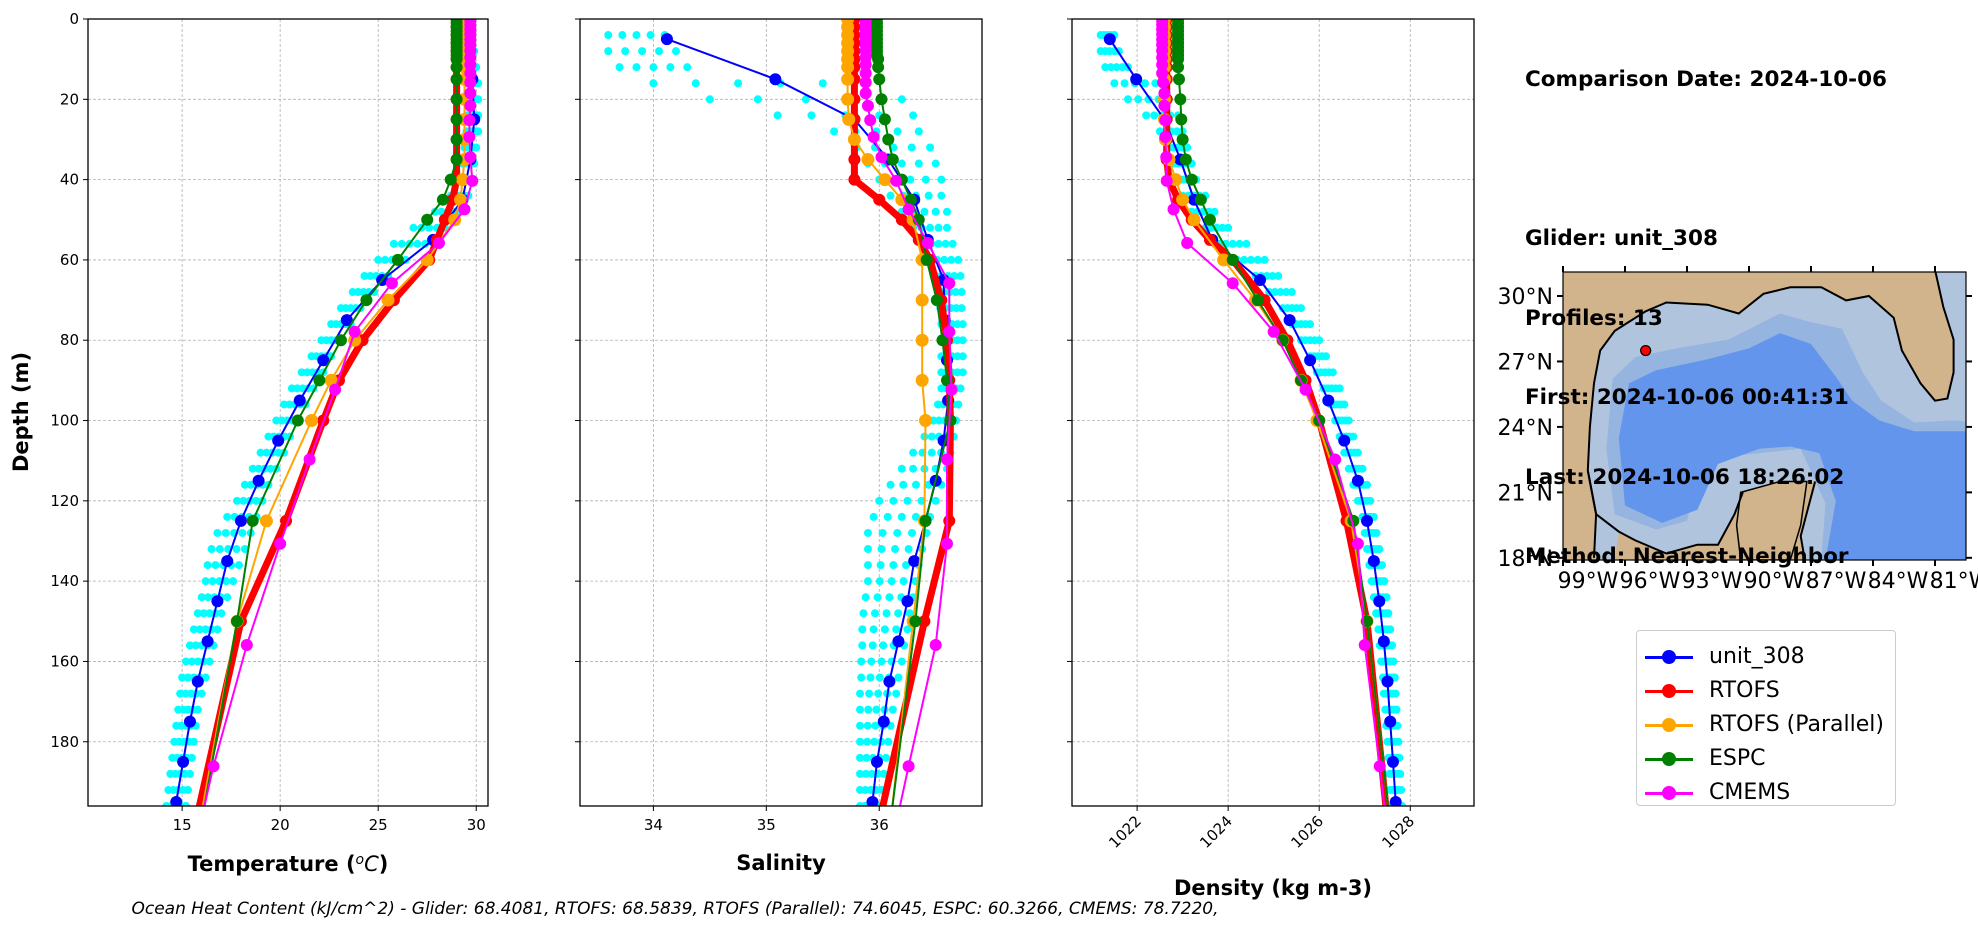  Describe the element at coordinates (69, 260) in the screenshot. I see `y-tick-label: 60` at that location.